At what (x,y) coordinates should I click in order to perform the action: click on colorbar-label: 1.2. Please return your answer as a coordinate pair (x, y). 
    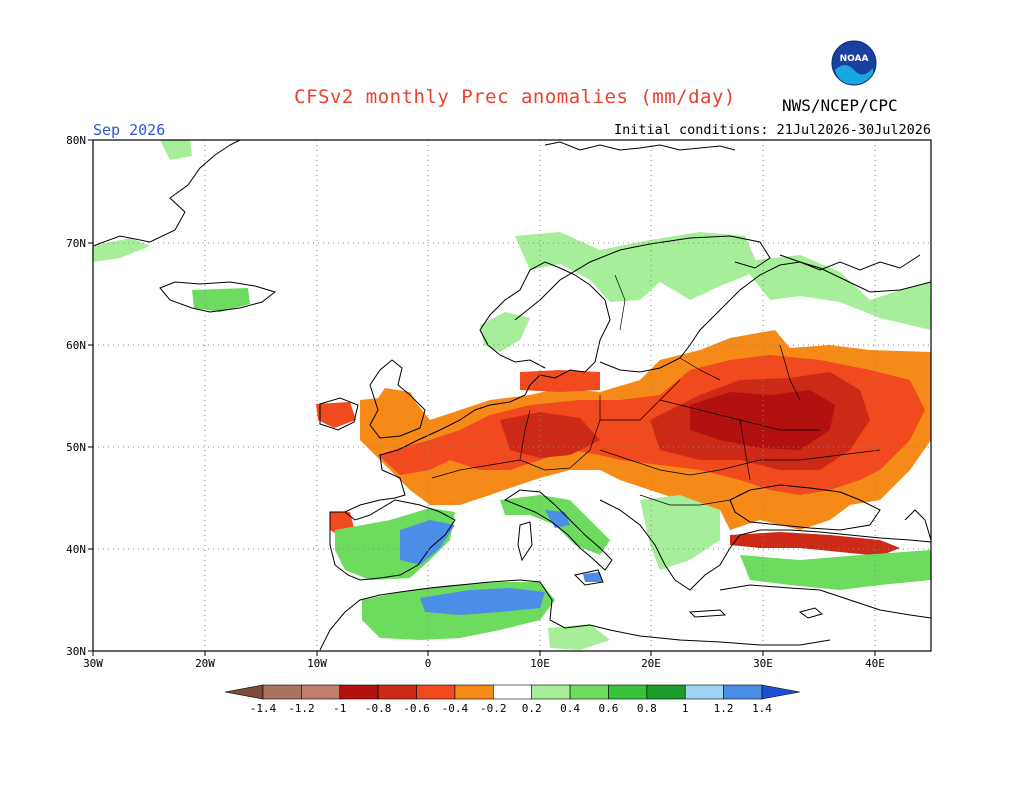
    Looking at the image, I should click on (724, 708).